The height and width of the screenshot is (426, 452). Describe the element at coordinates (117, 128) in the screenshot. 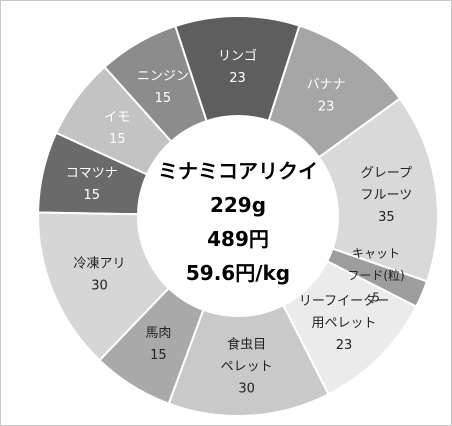

I see `slice-label: イモ 15` at that location.